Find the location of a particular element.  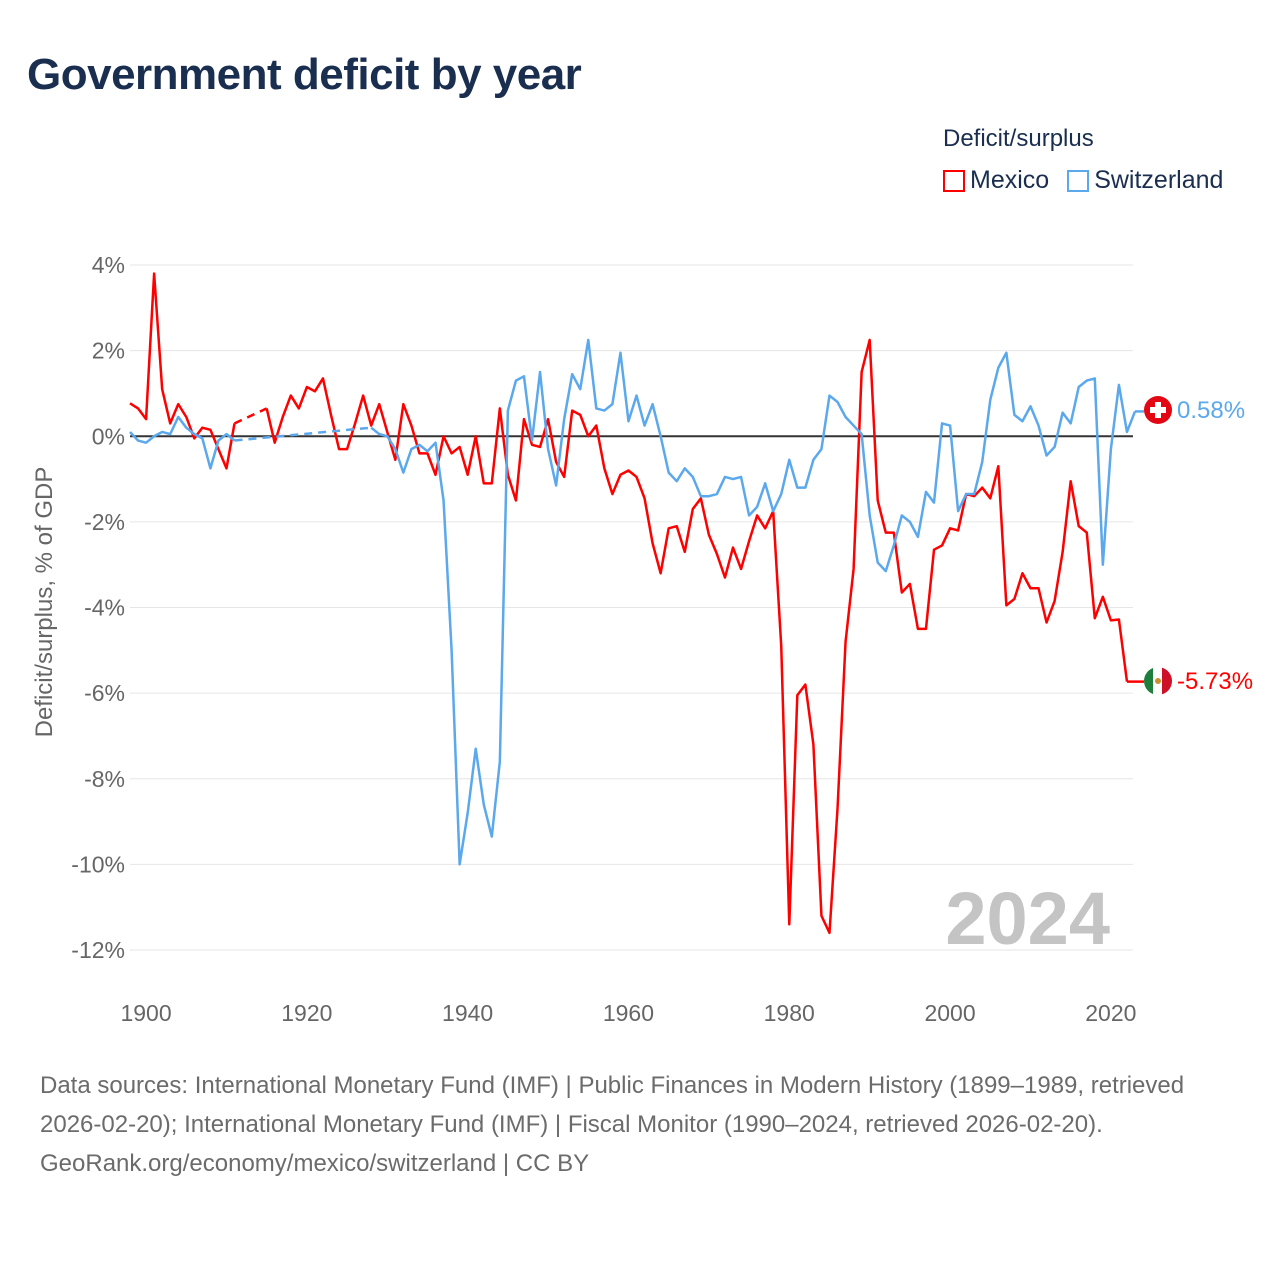

y-tick-label: -2% is located at coordinates (104, 522).